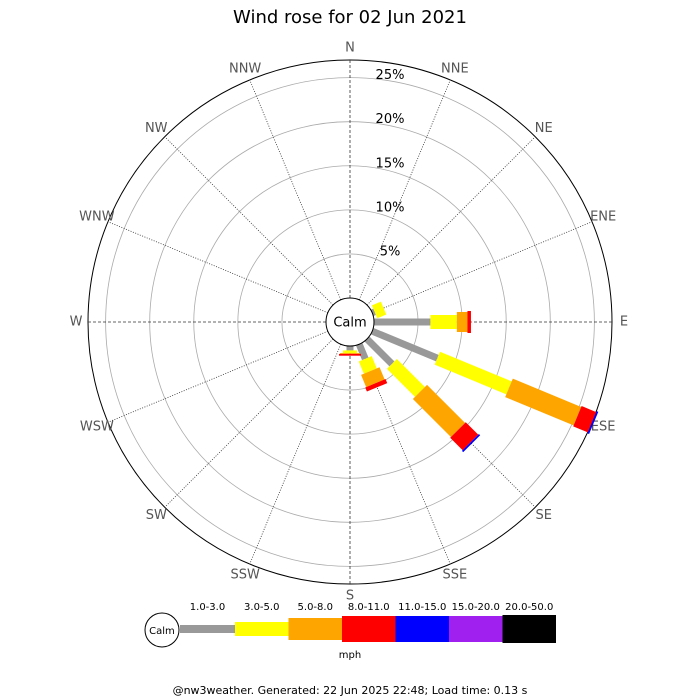  Describe the element at coordinates (350, 655) in the screenshot. I see `unit-label: mph` at that location.